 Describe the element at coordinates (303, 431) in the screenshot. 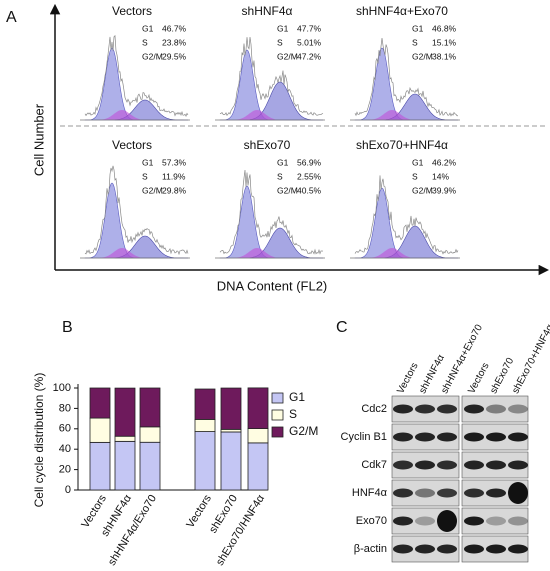

I see `legend-label: G2/M` at that location.